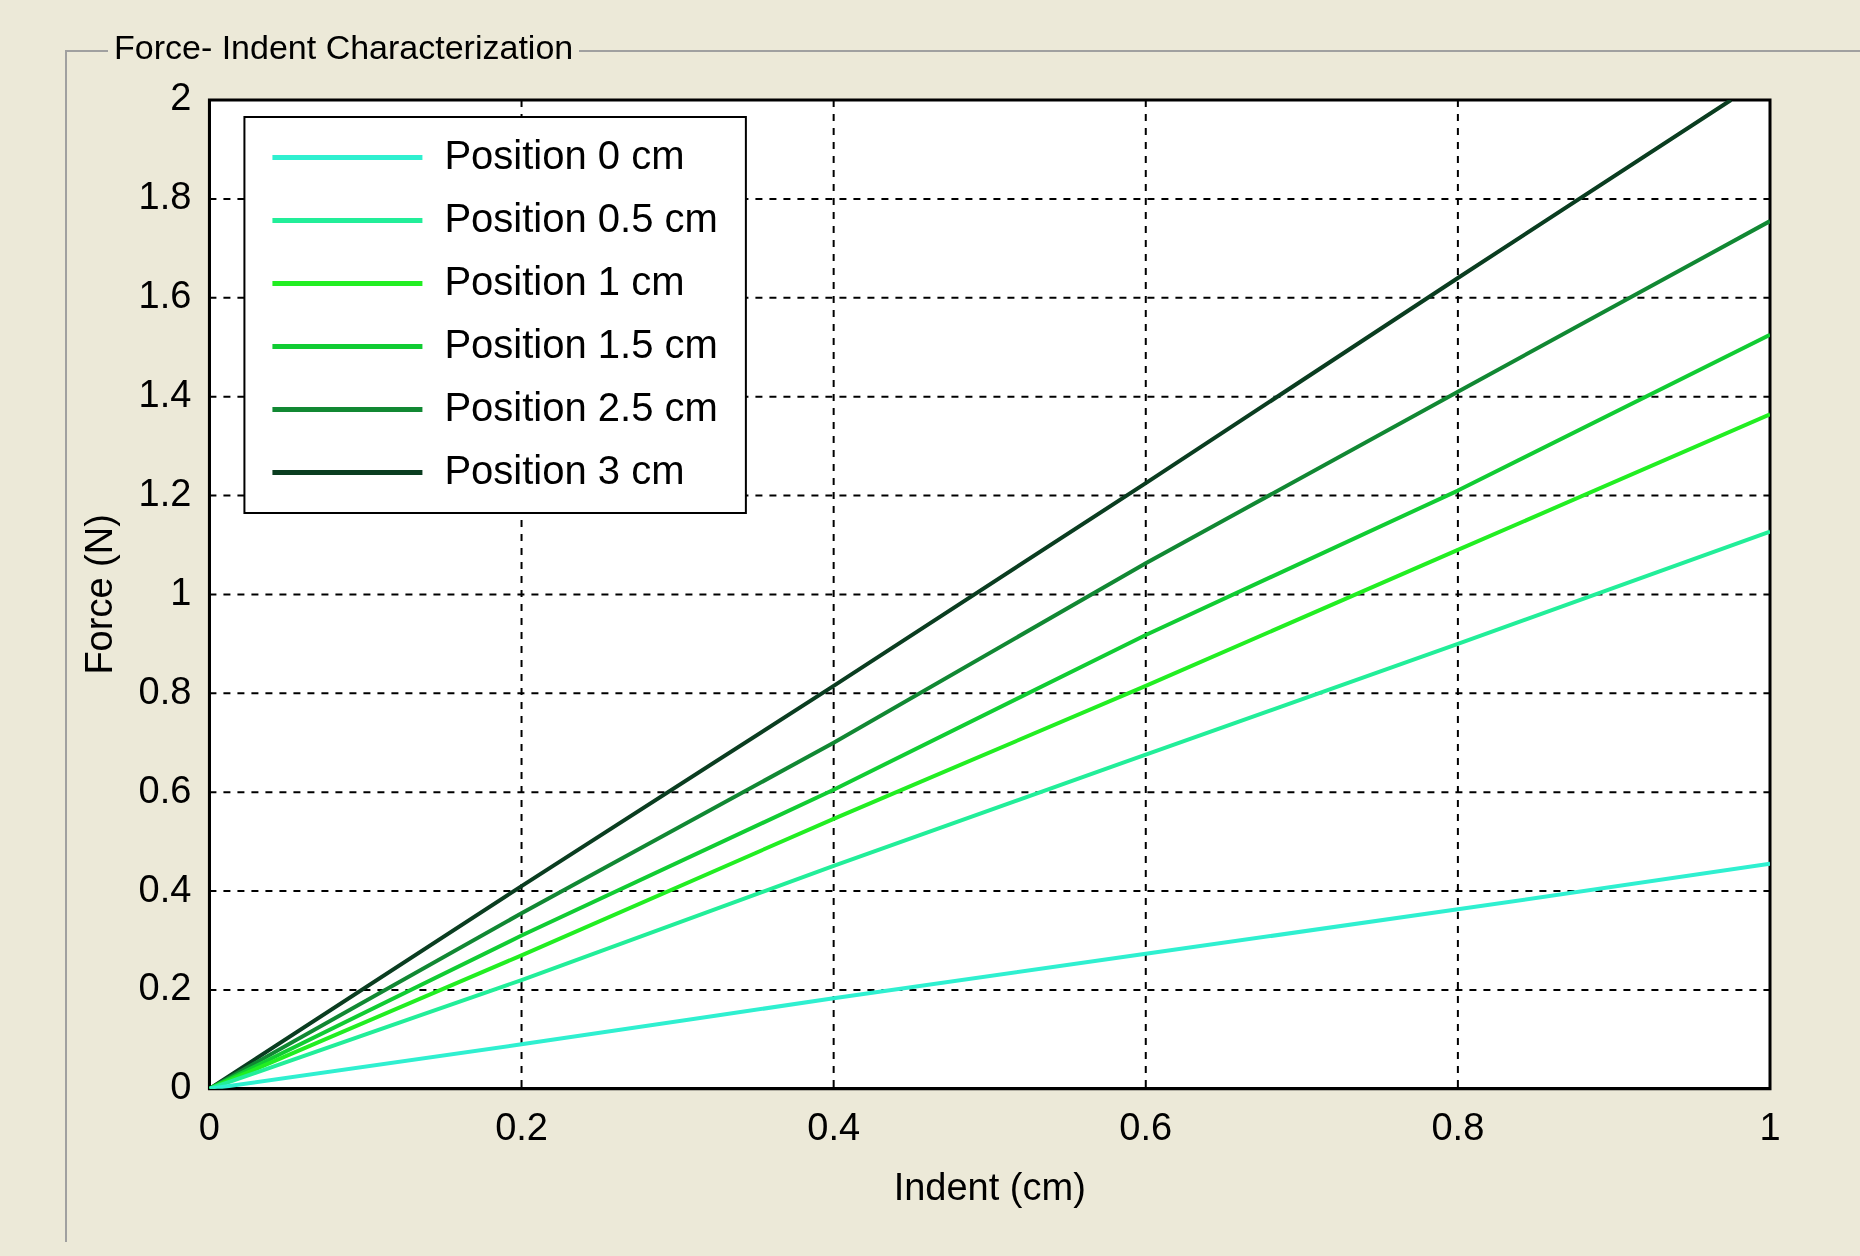 This screenshot has width=1860, height=1256. Describe the element at coordinates (834, 1127) in the screenshot. I see `x-tick-label: 0.4` at that location.